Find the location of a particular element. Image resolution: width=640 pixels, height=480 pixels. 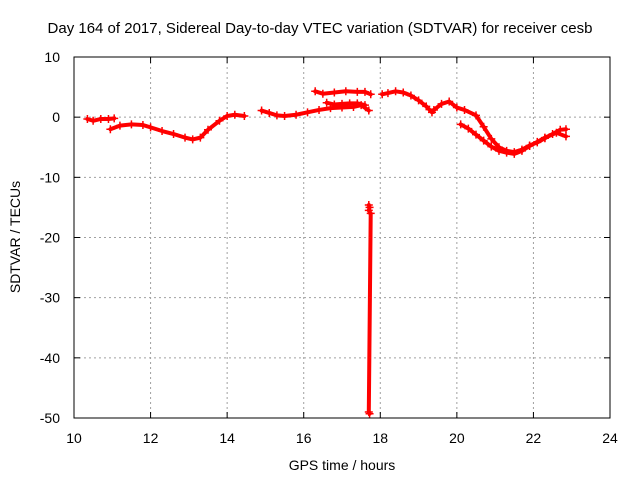

series-arc-f is located at coordinates (407, 102).